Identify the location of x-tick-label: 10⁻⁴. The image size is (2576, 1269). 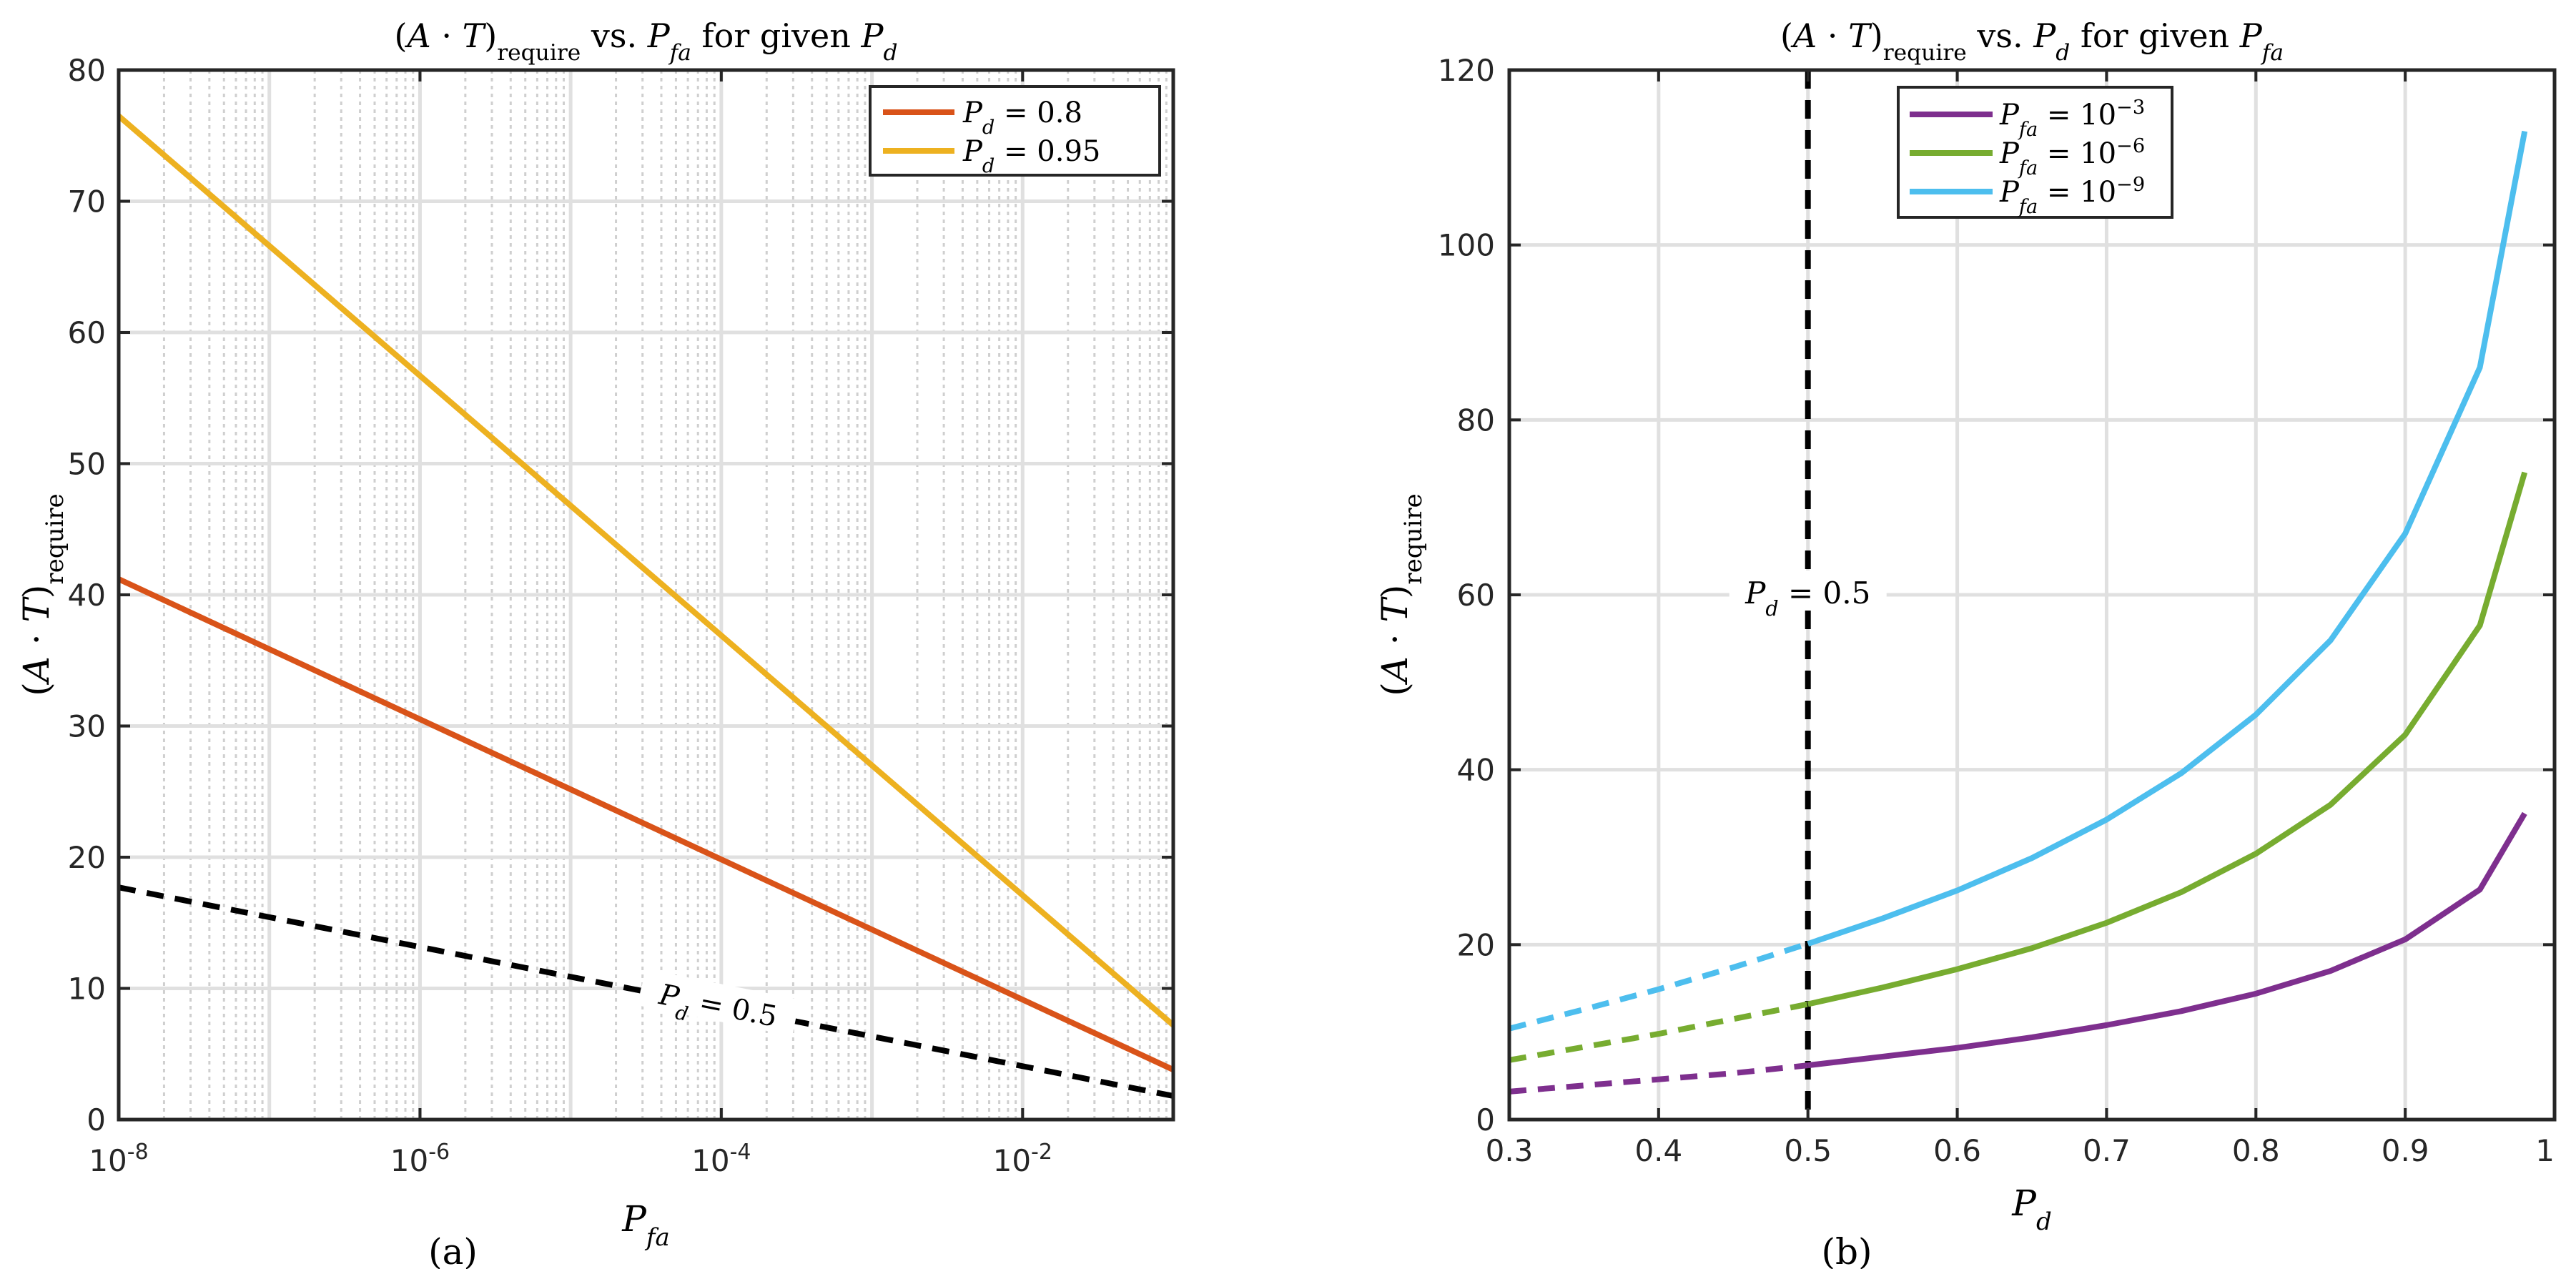
(721, 1159).